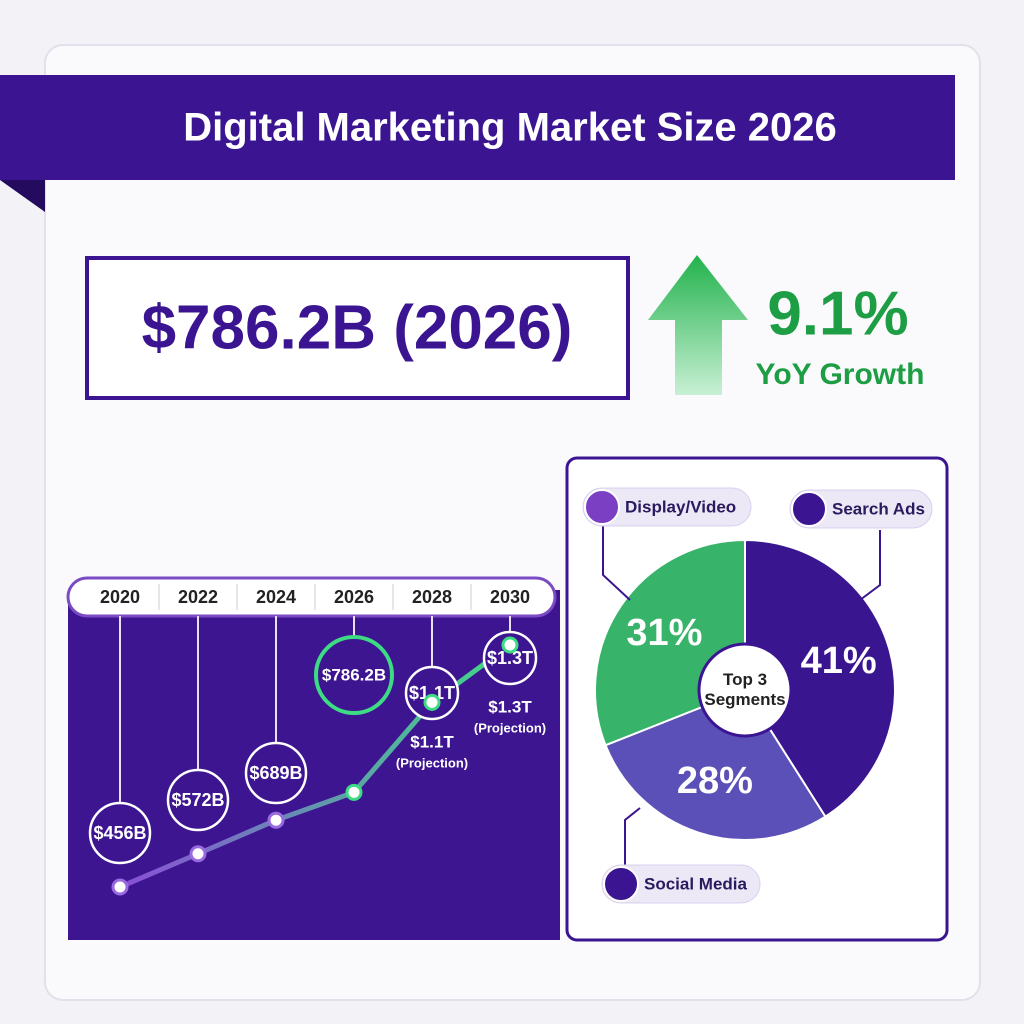 Image resolution: width=1024 pixels, height=1024 pixels. Describe the element at coordinates (311, 597) in the screenshot. I see `year-bar` at that location.